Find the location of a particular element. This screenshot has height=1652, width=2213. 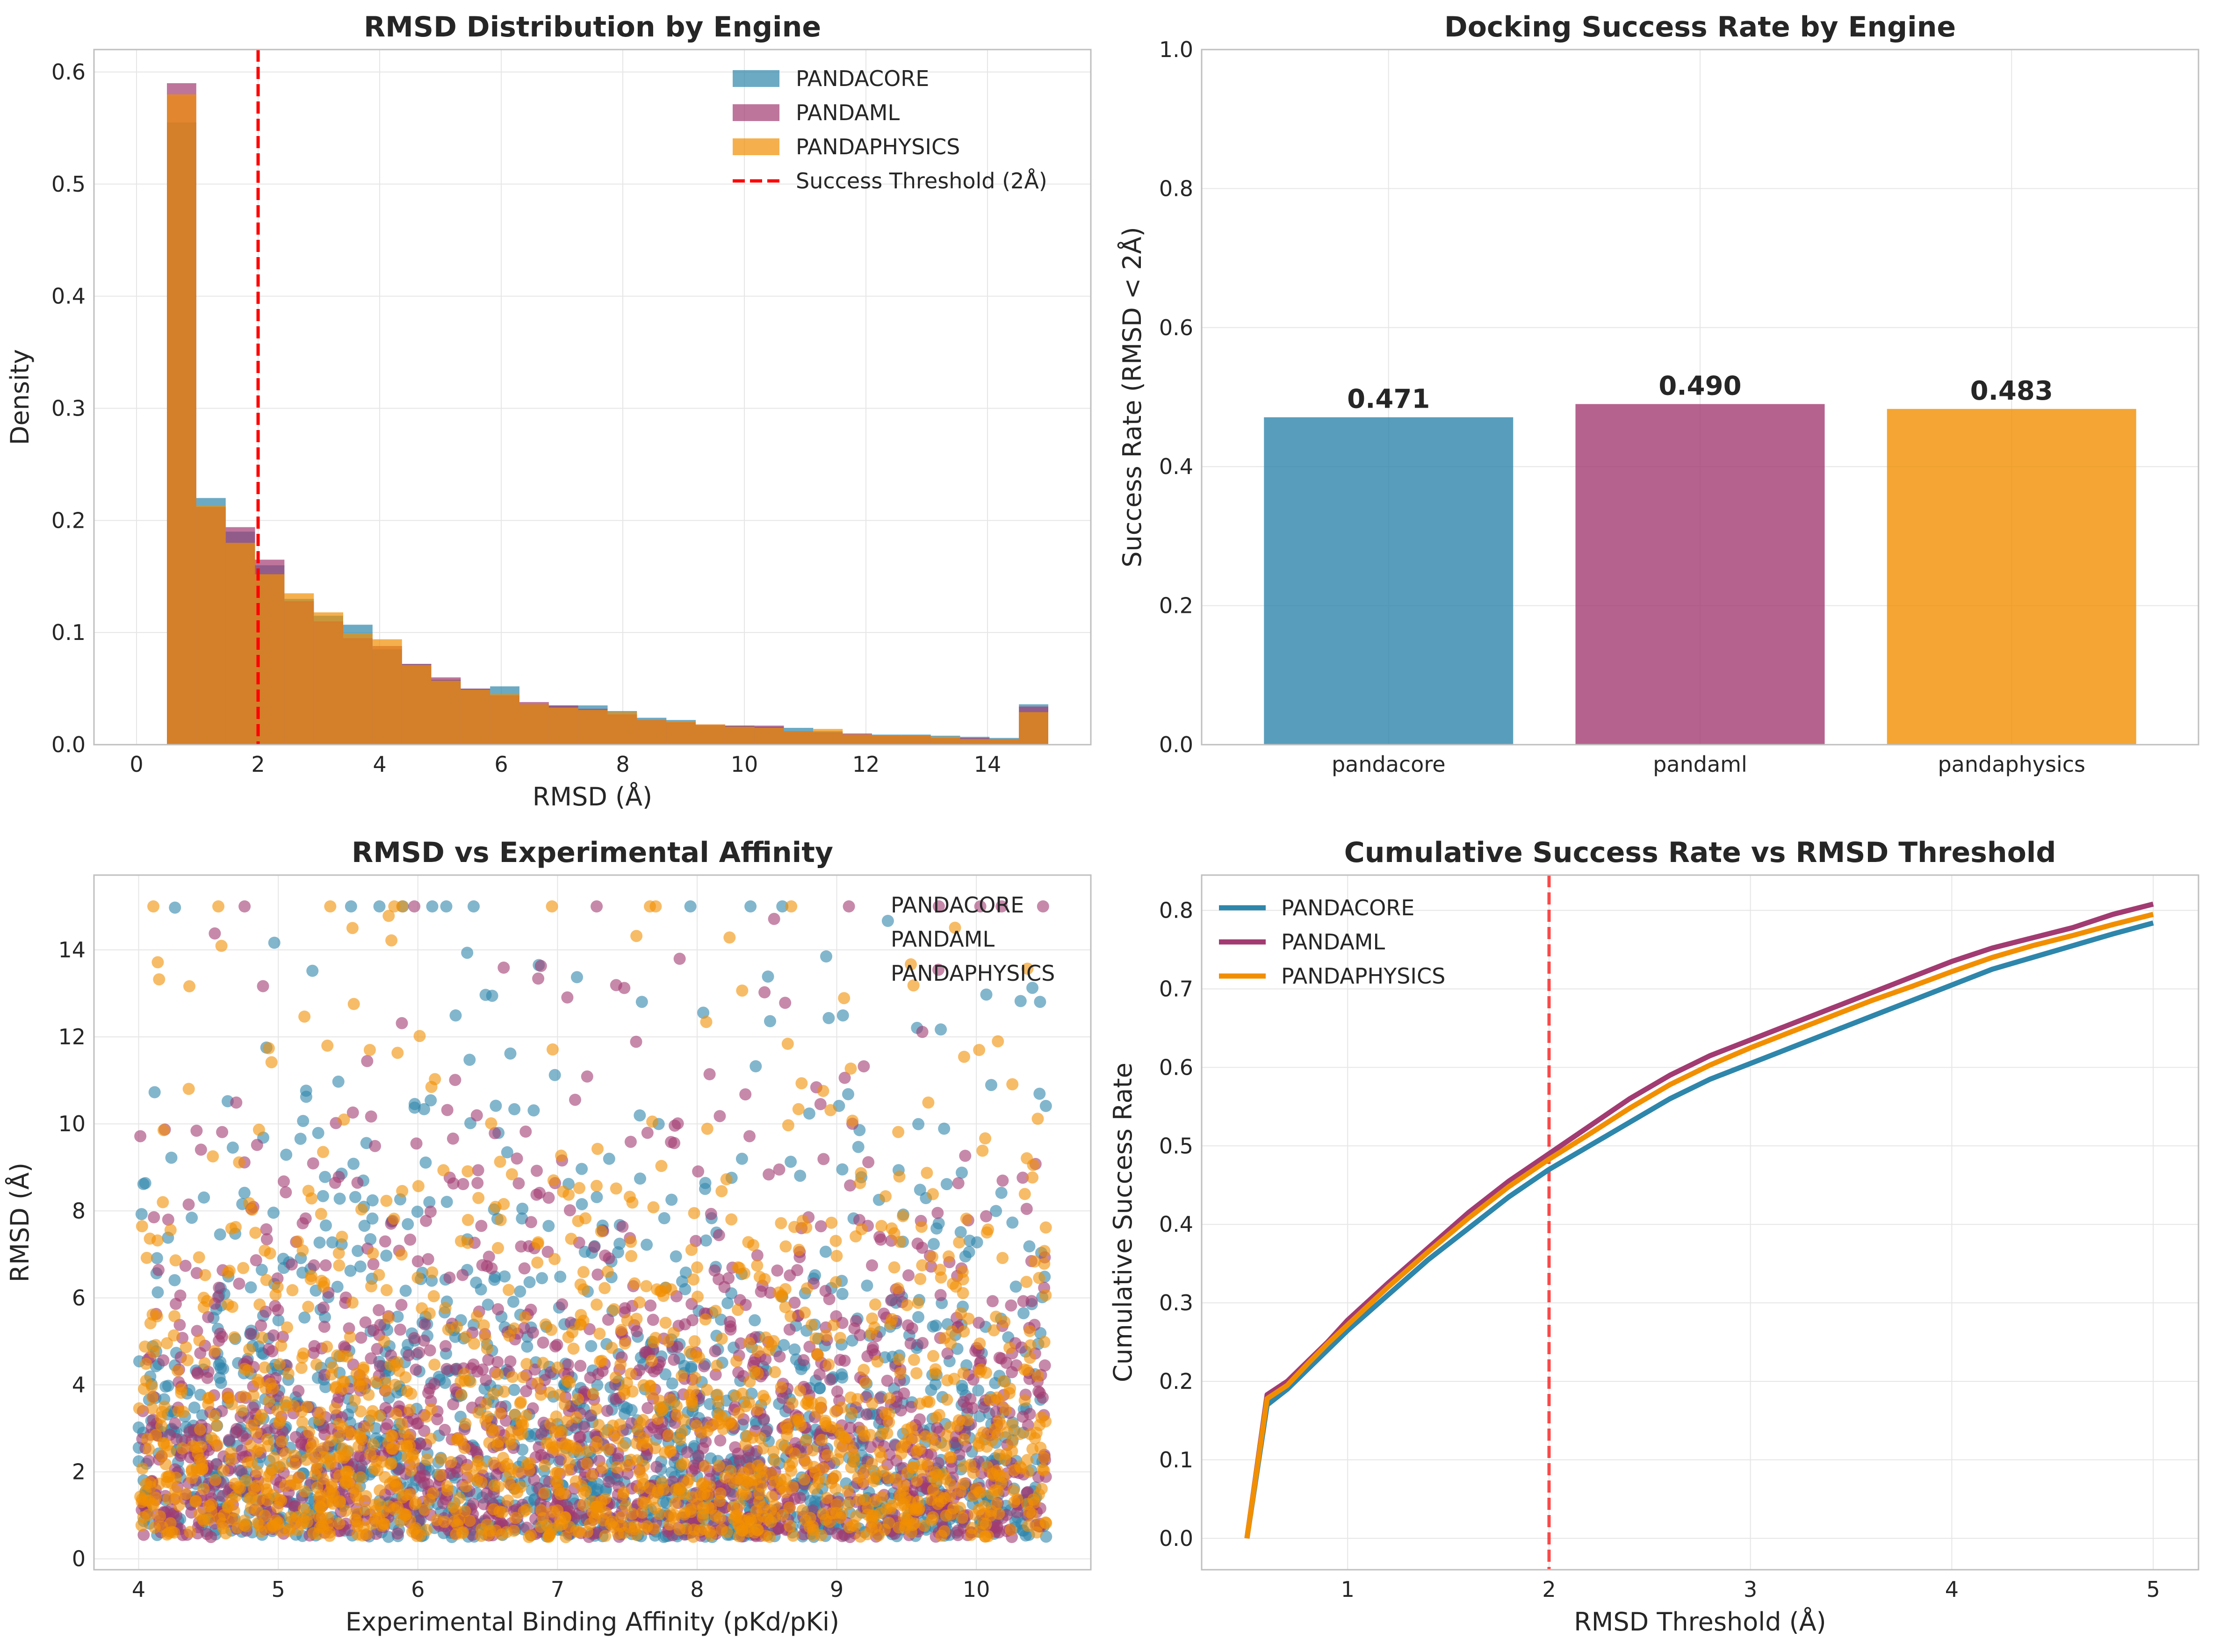

bar-value-label: 0.490 is located at coordinates (1699, 386).